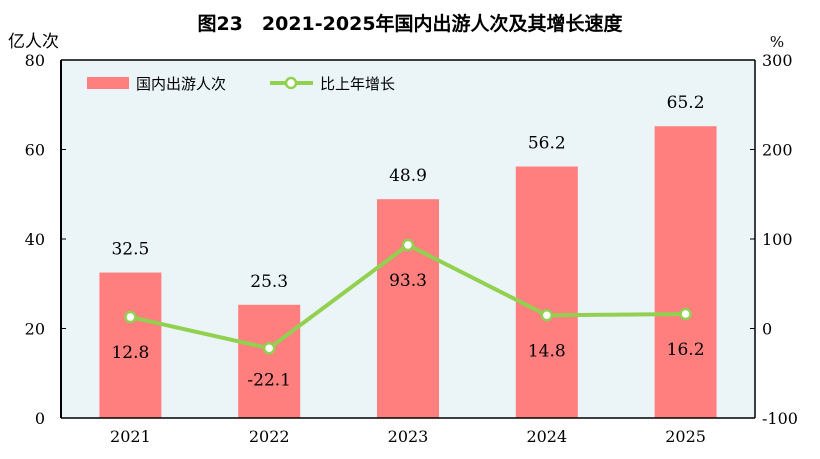 The height and width of the screenshot is (459, 820). Describe the element at coordinates (777, 239) in the screenshot. I see `right-tick-100: 100` at that location.